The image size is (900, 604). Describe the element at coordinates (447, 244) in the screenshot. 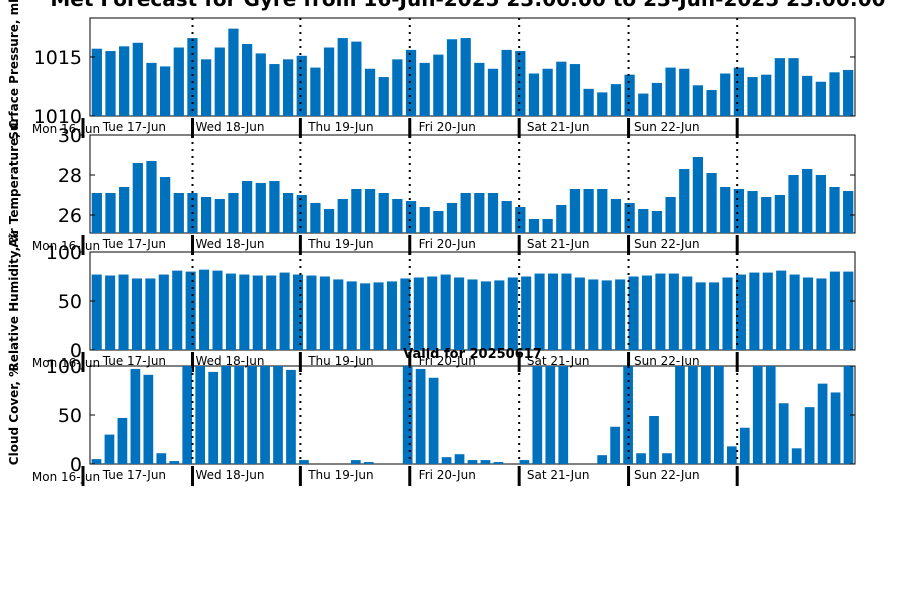

I see `x-day-label: Fri 20-Jun` at that location.